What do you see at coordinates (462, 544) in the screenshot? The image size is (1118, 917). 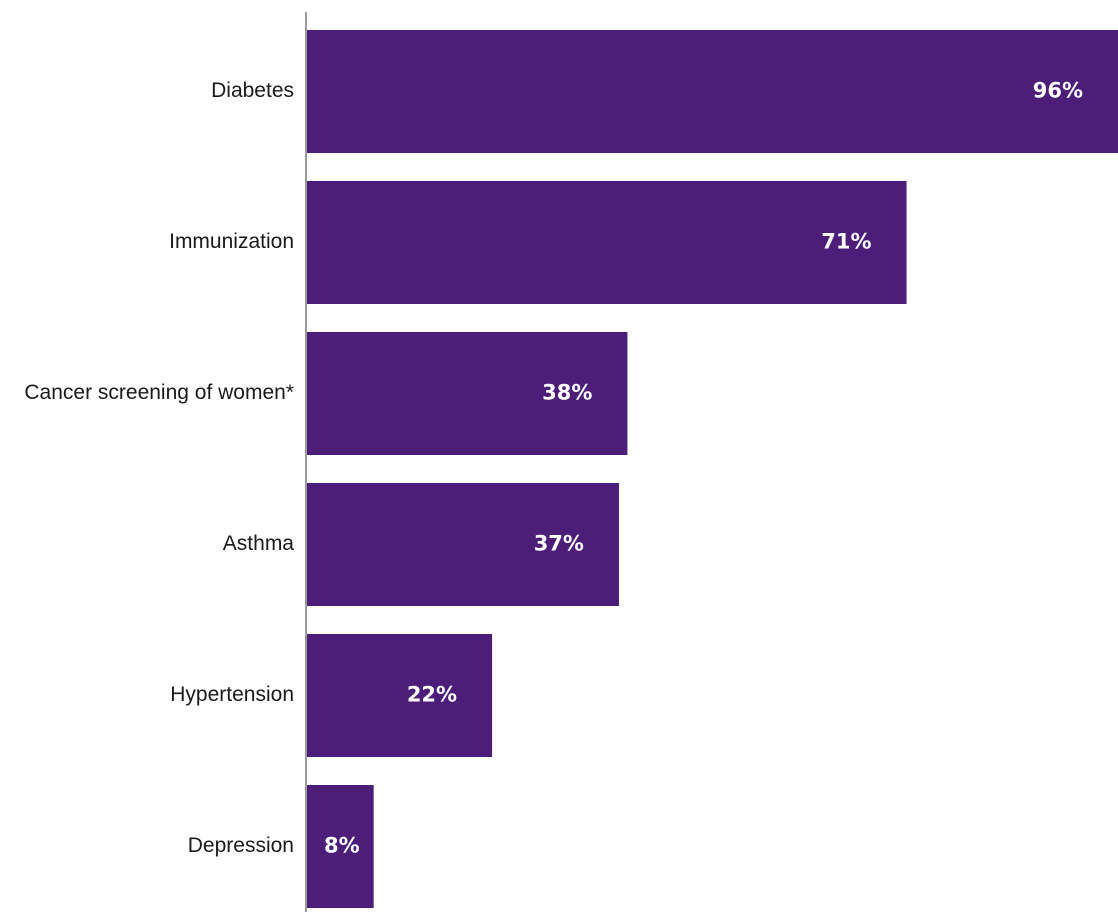 I see `bar-asthma` at bounding box center [462, 544].